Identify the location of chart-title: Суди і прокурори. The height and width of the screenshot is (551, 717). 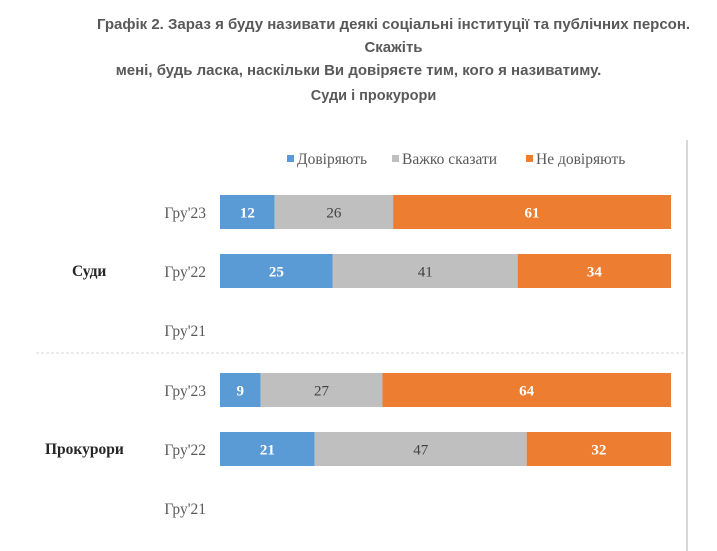
(373, 96).